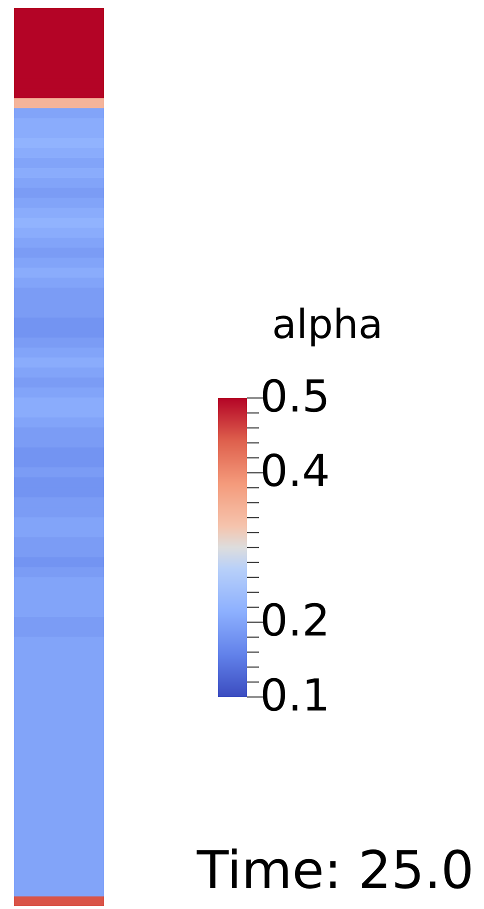 The width and height of the screenshot is (484, 909). I want to click on color-bar-label: 0.4, so click(295, 472).